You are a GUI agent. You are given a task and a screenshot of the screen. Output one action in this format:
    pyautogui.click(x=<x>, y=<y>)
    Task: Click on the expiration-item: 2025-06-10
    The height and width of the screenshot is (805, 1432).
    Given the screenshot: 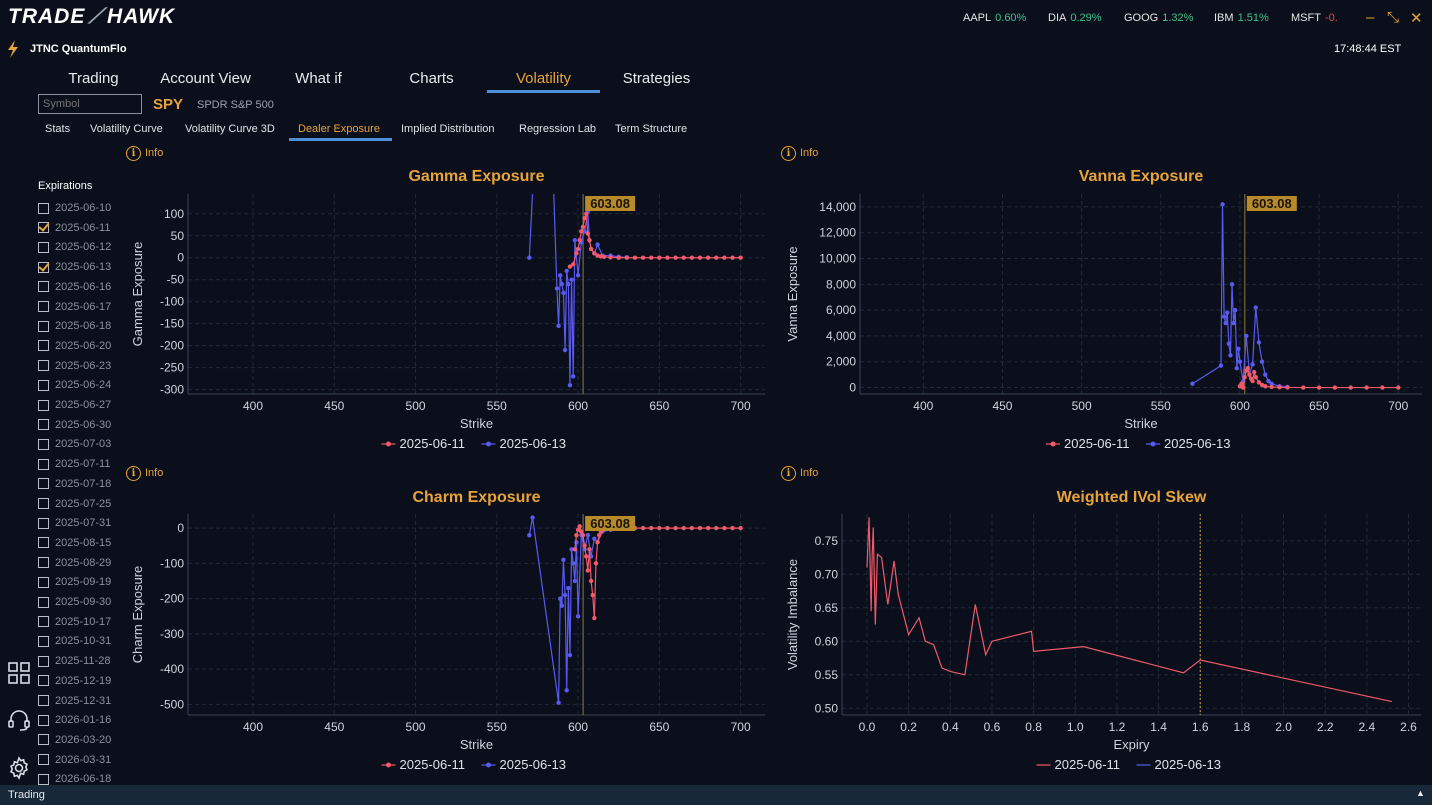 What is the action you would take?
    pyautogui.click(x=74, y=208)
    